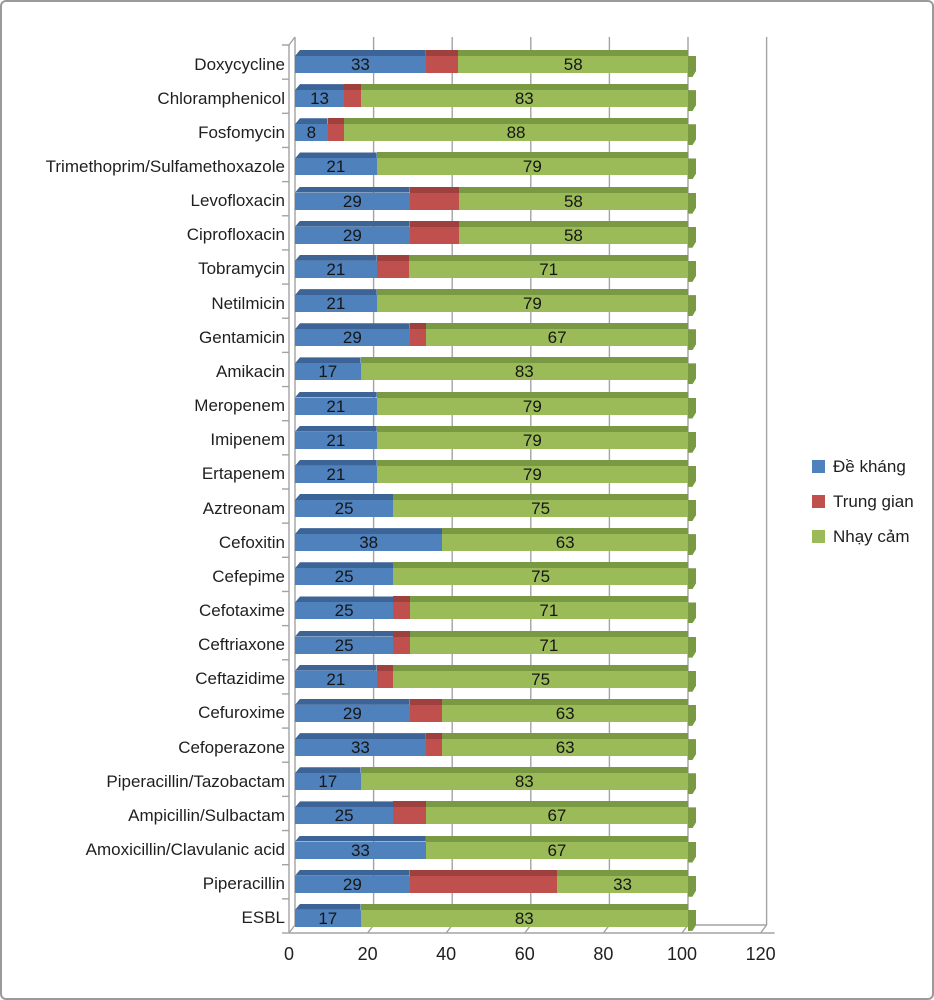 This screenshot has width=934, height=1000. Describe the element at coordinates (241, 269) in the screenshot. I see `category-label: Tobramycin` at that location.